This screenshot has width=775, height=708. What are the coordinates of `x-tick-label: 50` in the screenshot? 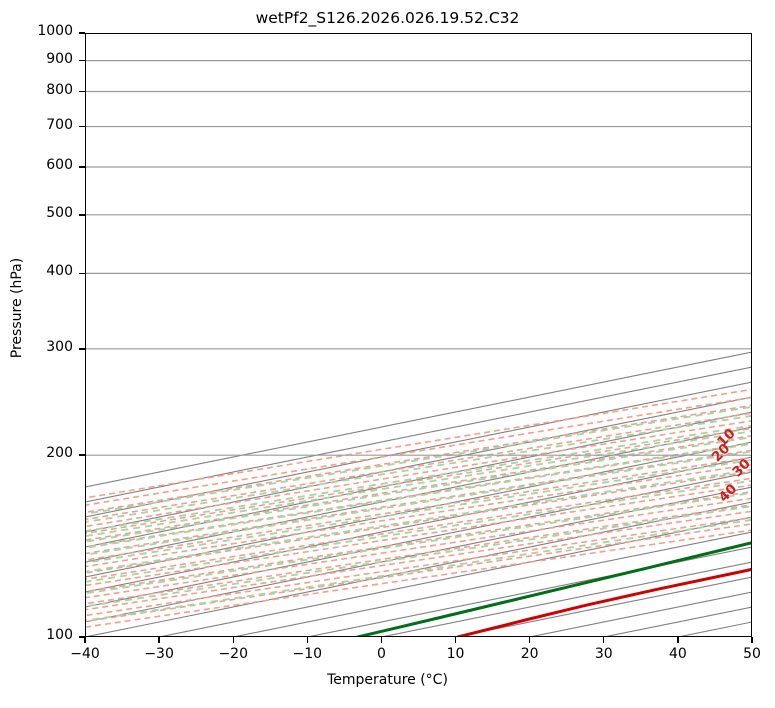 It's located at (752, 654).